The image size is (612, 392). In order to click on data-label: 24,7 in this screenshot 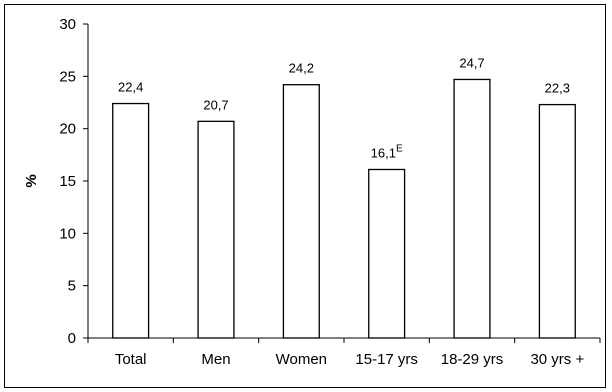, I will do `click(471, 62)`.